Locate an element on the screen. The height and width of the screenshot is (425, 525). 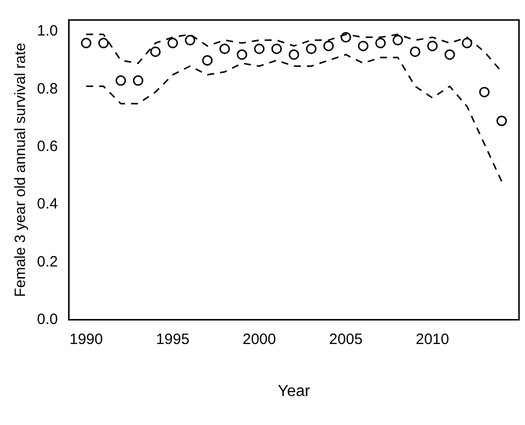
y-tick-label: 0.4 is located at coordinates (47, 204).